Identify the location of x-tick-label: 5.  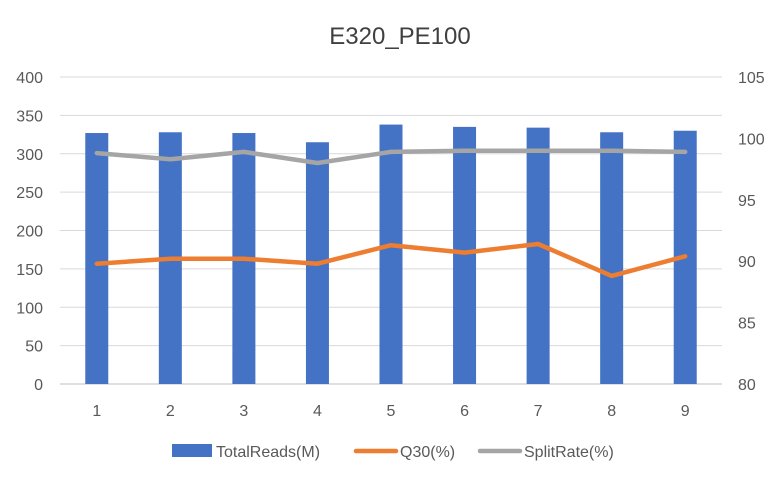
(391, 411).